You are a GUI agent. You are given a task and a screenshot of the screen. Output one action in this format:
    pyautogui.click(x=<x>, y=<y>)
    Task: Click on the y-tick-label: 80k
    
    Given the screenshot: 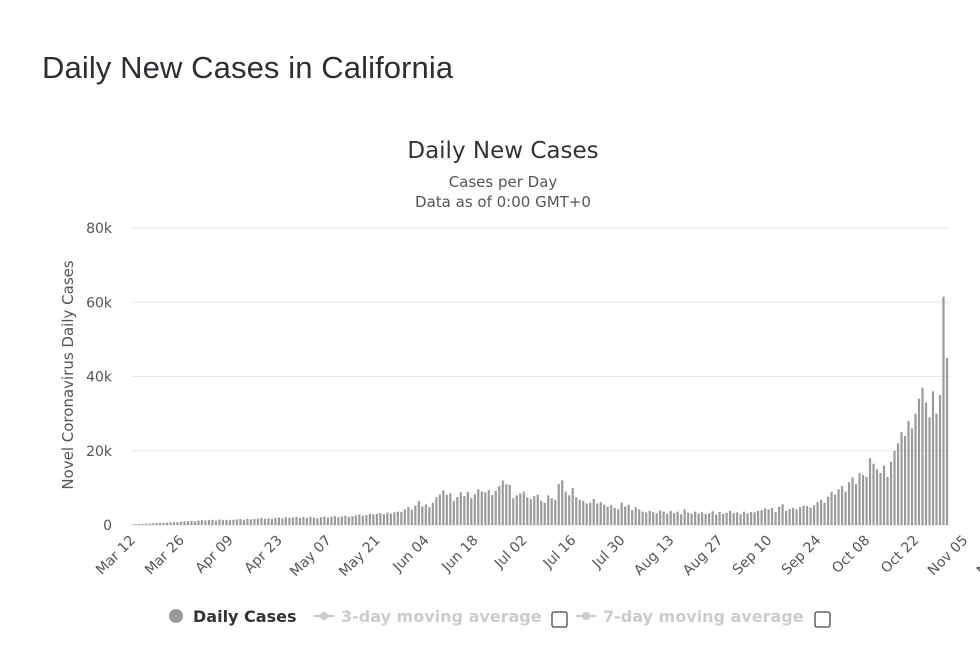 What is the action you would take?
    pyautogui.click(x=99, y=229)
    